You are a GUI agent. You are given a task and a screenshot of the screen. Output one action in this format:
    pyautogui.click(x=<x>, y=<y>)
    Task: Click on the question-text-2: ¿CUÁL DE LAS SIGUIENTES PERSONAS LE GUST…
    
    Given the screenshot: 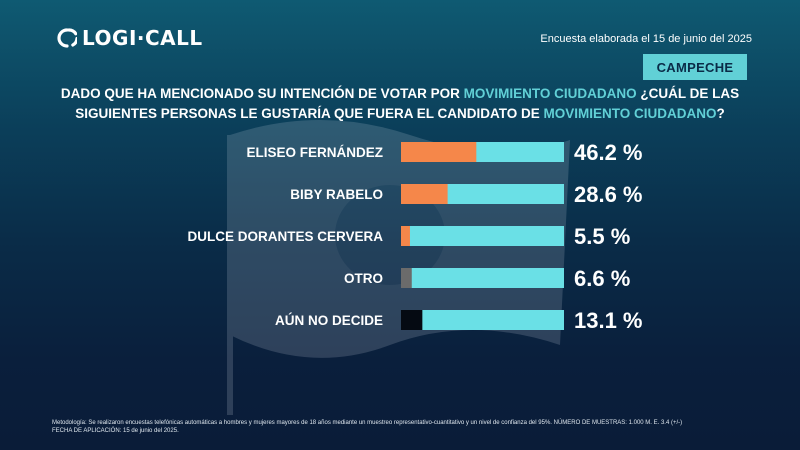 What is the action you would take?
    pyautogui.click(x=407, y=103)
    